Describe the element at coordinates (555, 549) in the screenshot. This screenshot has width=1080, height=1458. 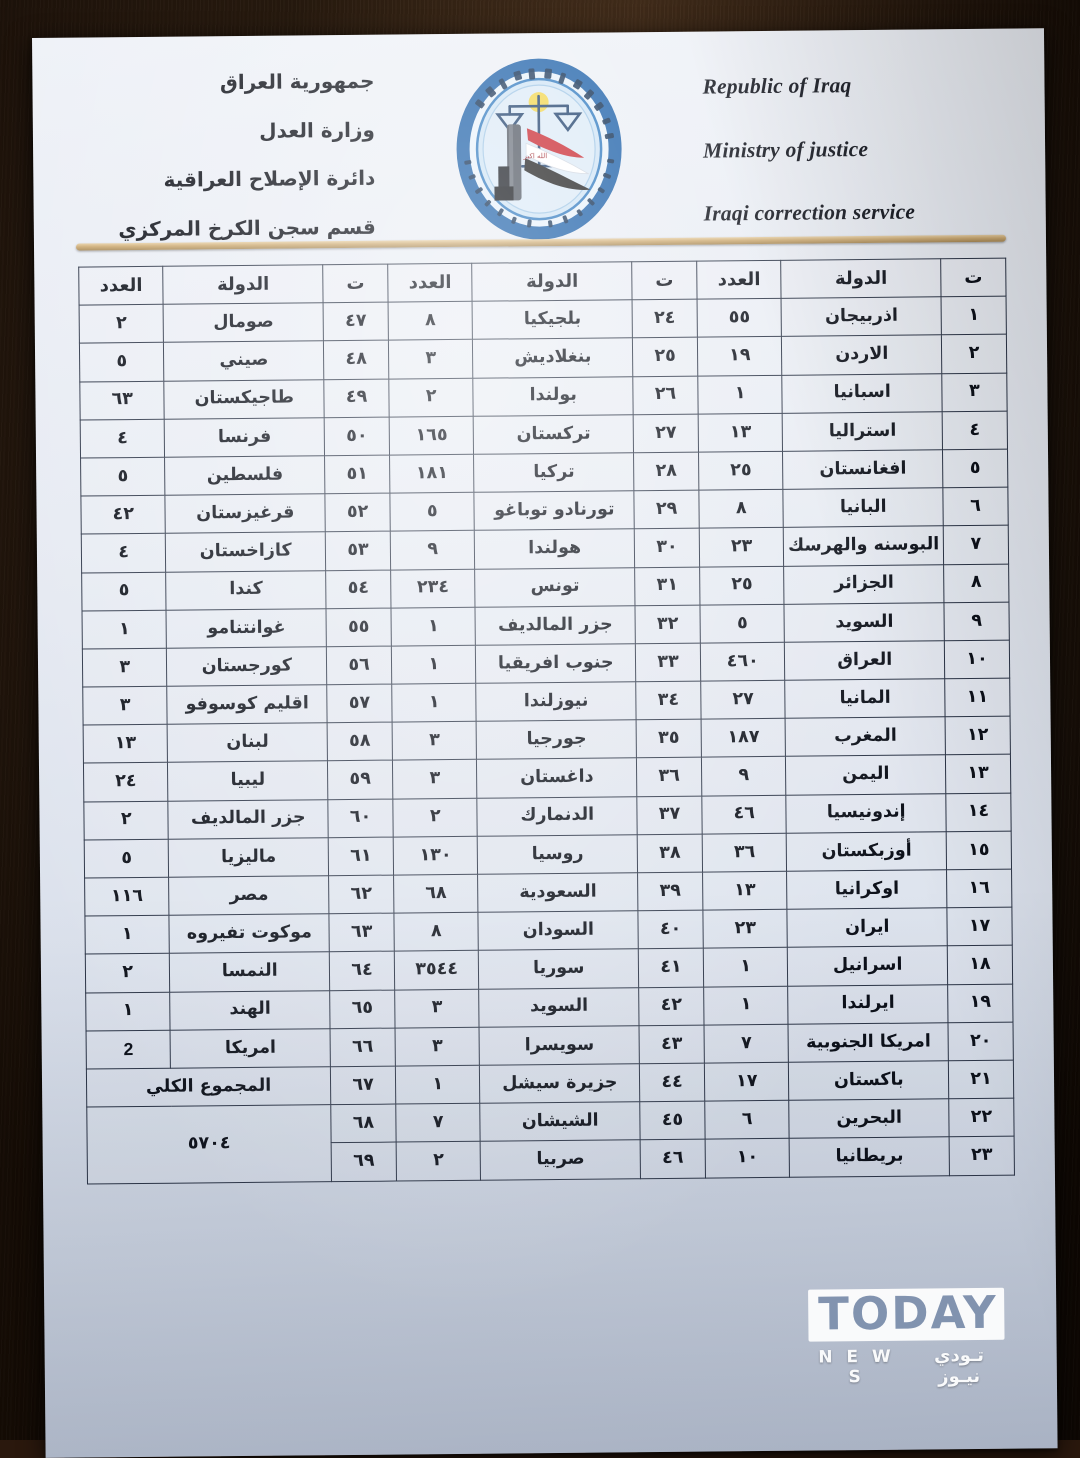
I see `cell-country-middle: هولندا` at that location.